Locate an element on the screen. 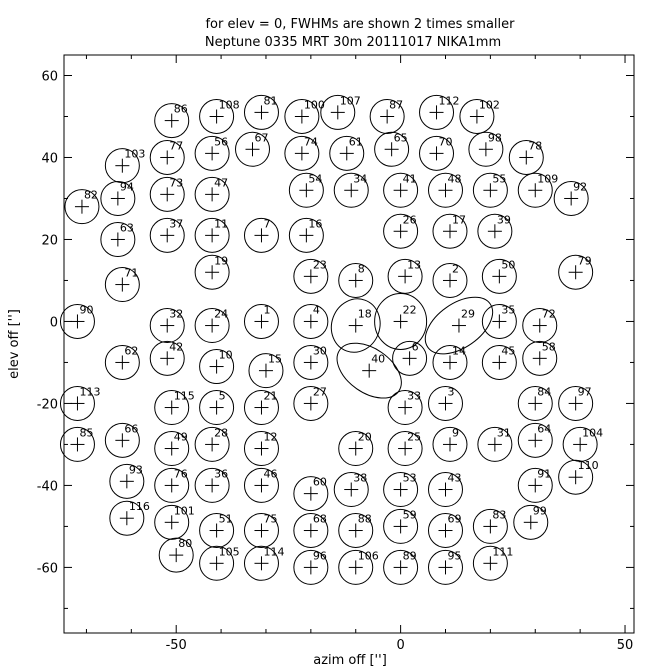  beam-label: 10 is located at coordinates (226, 355).